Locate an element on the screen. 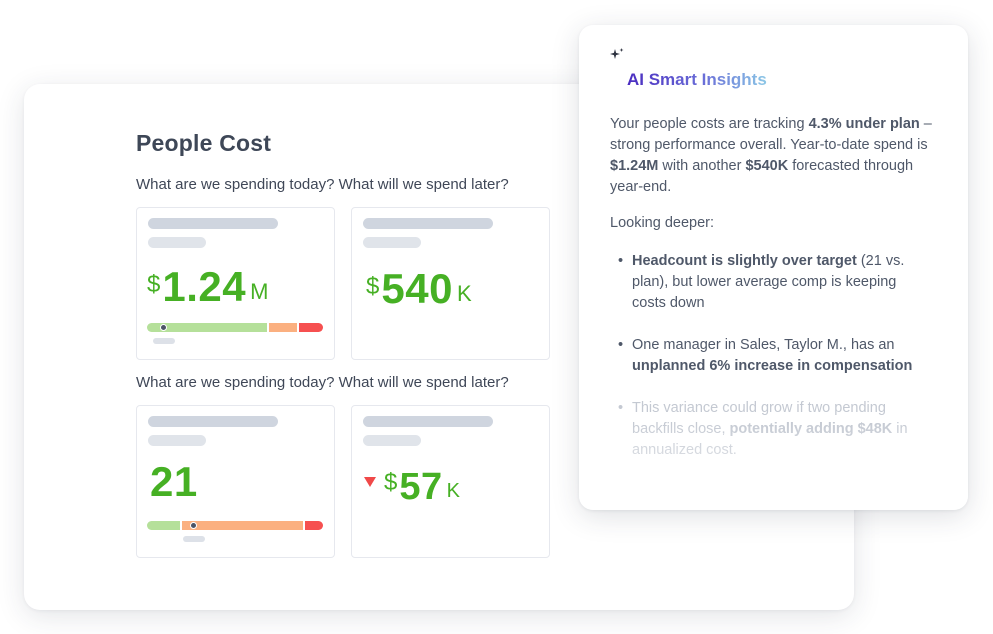 The image size is (993, 634). insight-deeper-label: Looking deeper: is located at coordinates (662, 223).